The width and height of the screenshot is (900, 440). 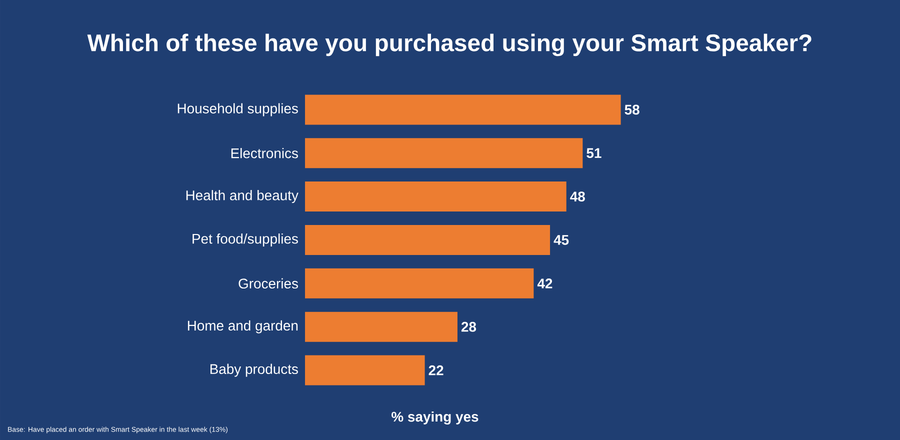 I want to click on data-label: 22, so click(x=436, y=370).